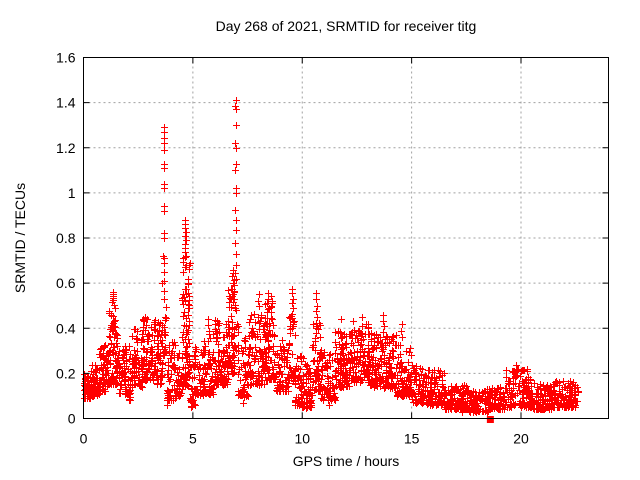 The image size is (640, 480). Describe the element at coordinates (66, 328) in the screenshot. I see `y-tick-label: 0.4` at that location.